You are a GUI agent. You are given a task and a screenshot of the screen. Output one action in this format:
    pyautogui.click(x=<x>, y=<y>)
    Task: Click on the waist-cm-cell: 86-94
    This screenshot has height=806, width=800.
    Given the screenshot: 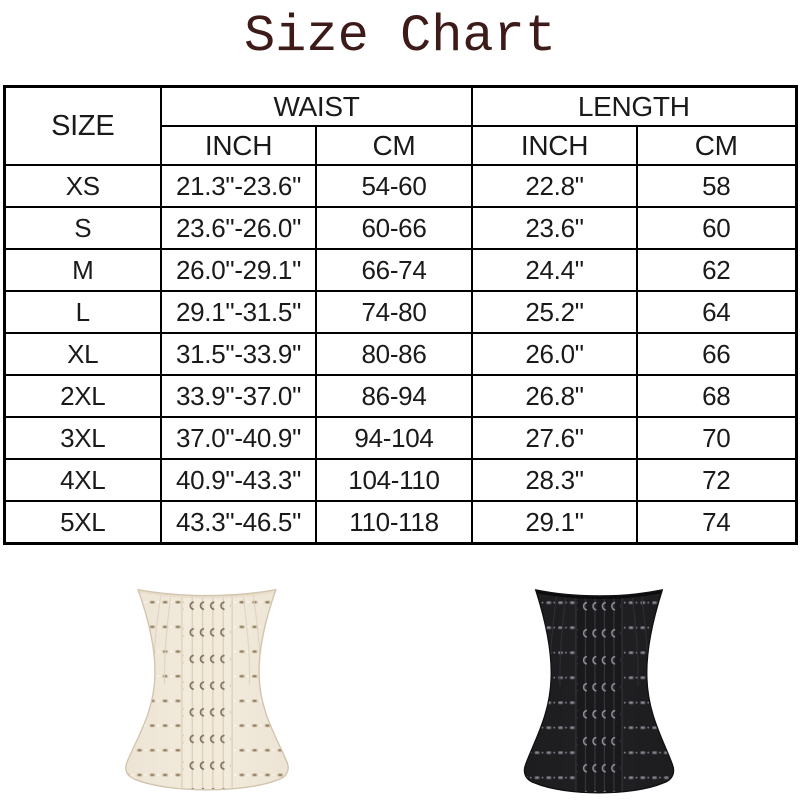 What is the action you would take?
    pyautogui.click(x=394, y=396)
    